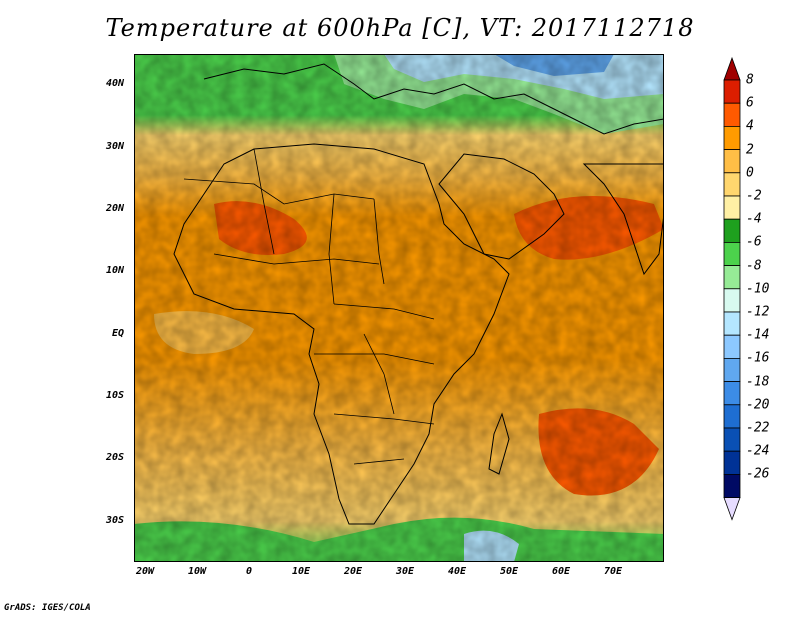  I want to click on lon-label-20w: 20W, so click(145, 571).